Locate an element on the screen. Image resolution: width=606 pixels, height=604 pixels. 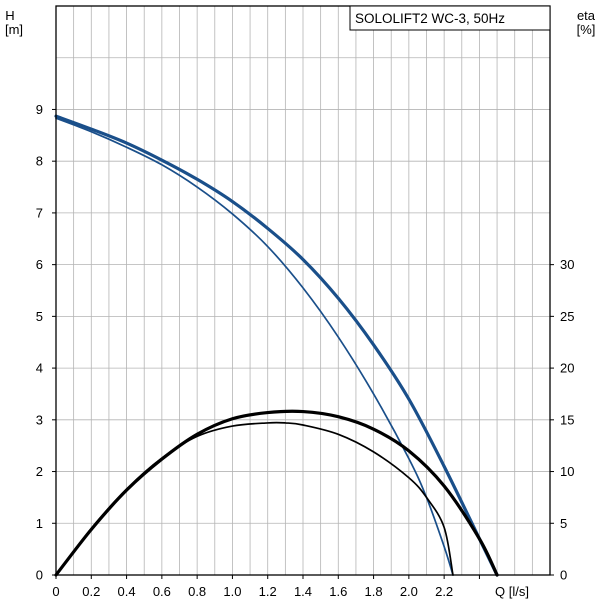
y-axis-left-unit: [m] is located at coordinates (14, 29).